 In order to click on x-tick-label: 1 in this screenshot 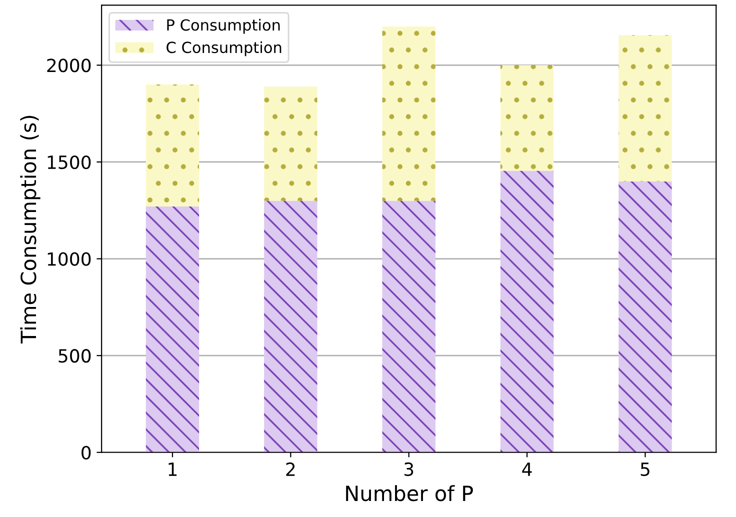, I will do `click(172, 469)`.